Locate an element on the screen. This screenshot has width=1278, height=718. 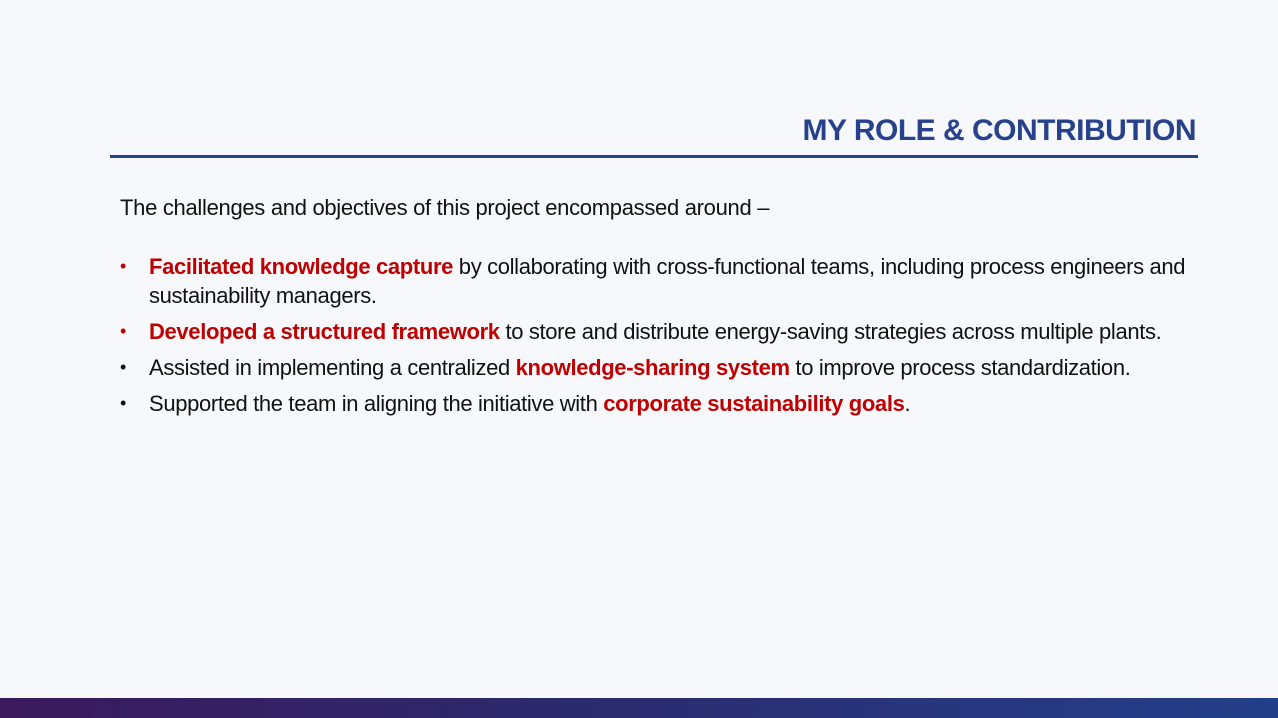
bullet-3-highlight: knowledge-sharing system is located at coordinates (652, 367).